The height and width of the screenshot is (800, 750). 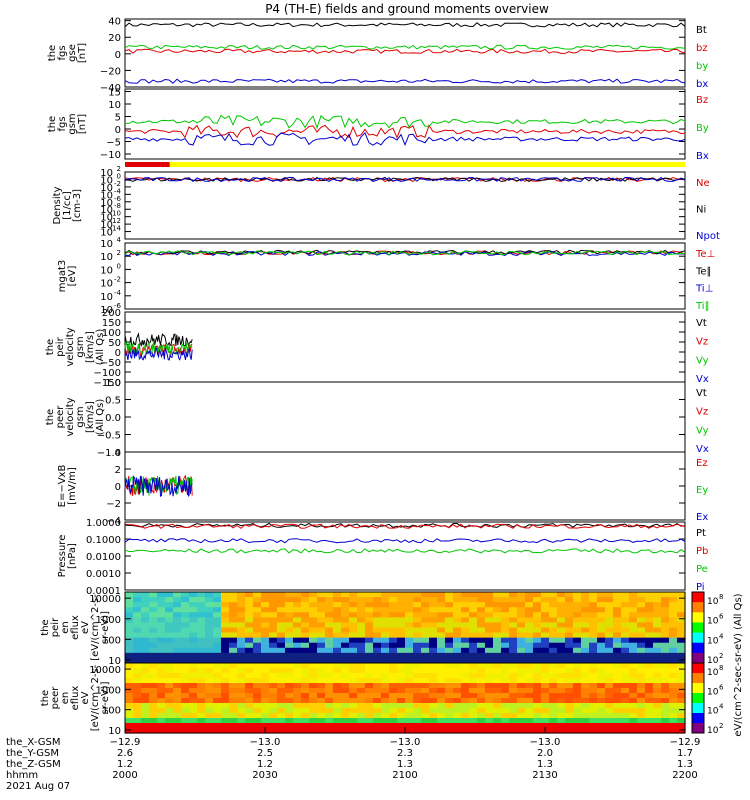 I want to click on axis-label: gse, so click(x=72, y=53).